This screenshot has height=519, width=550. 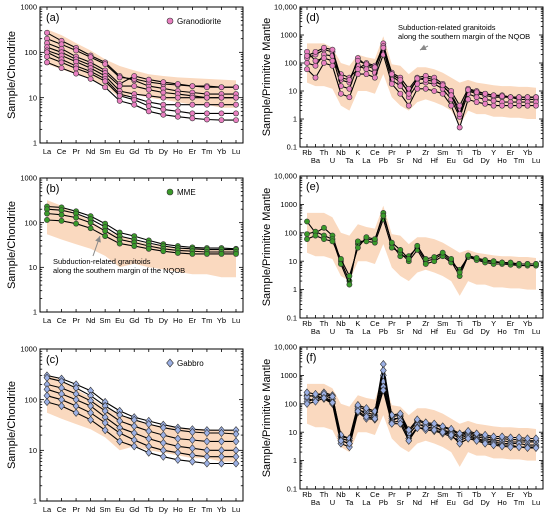 I want to click on category-label: K, so click(x=357, y=152).